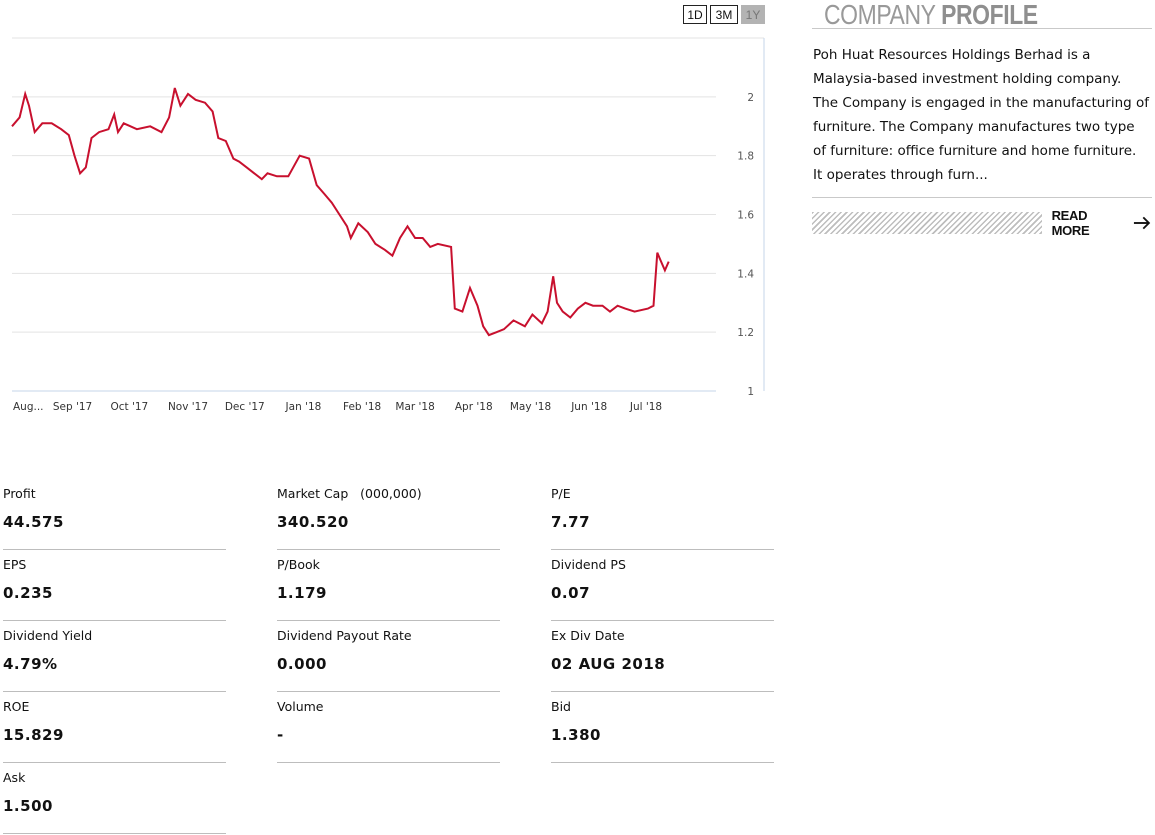  I want to click on stat-value: 0.07, so click(571, 593).